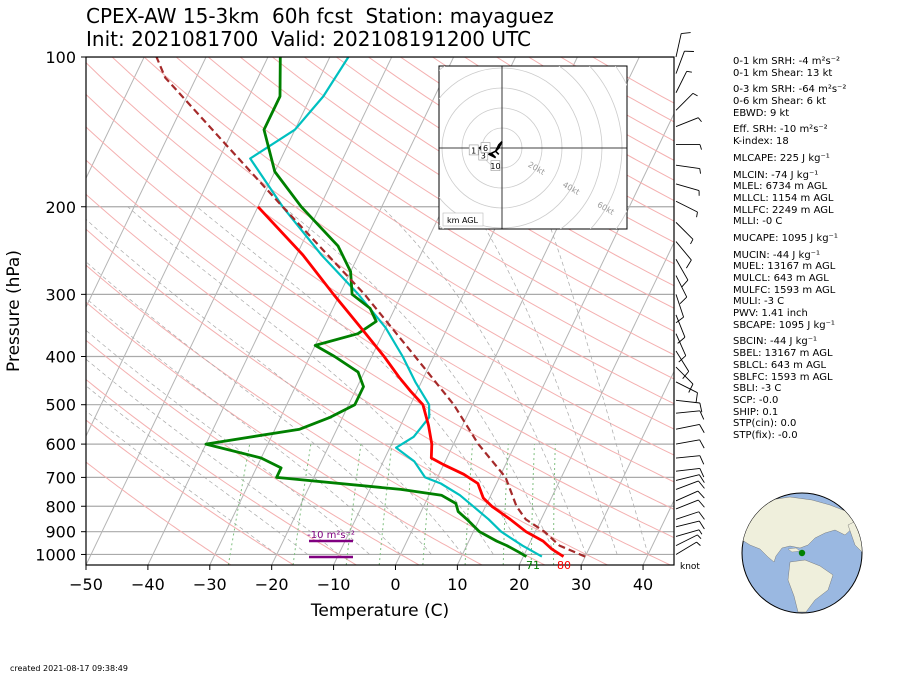  Describe the element at coordinates (776, 255) in the screenshot. I see `stat-line: MUCIN: -44 J kg⁻¹` at that location.